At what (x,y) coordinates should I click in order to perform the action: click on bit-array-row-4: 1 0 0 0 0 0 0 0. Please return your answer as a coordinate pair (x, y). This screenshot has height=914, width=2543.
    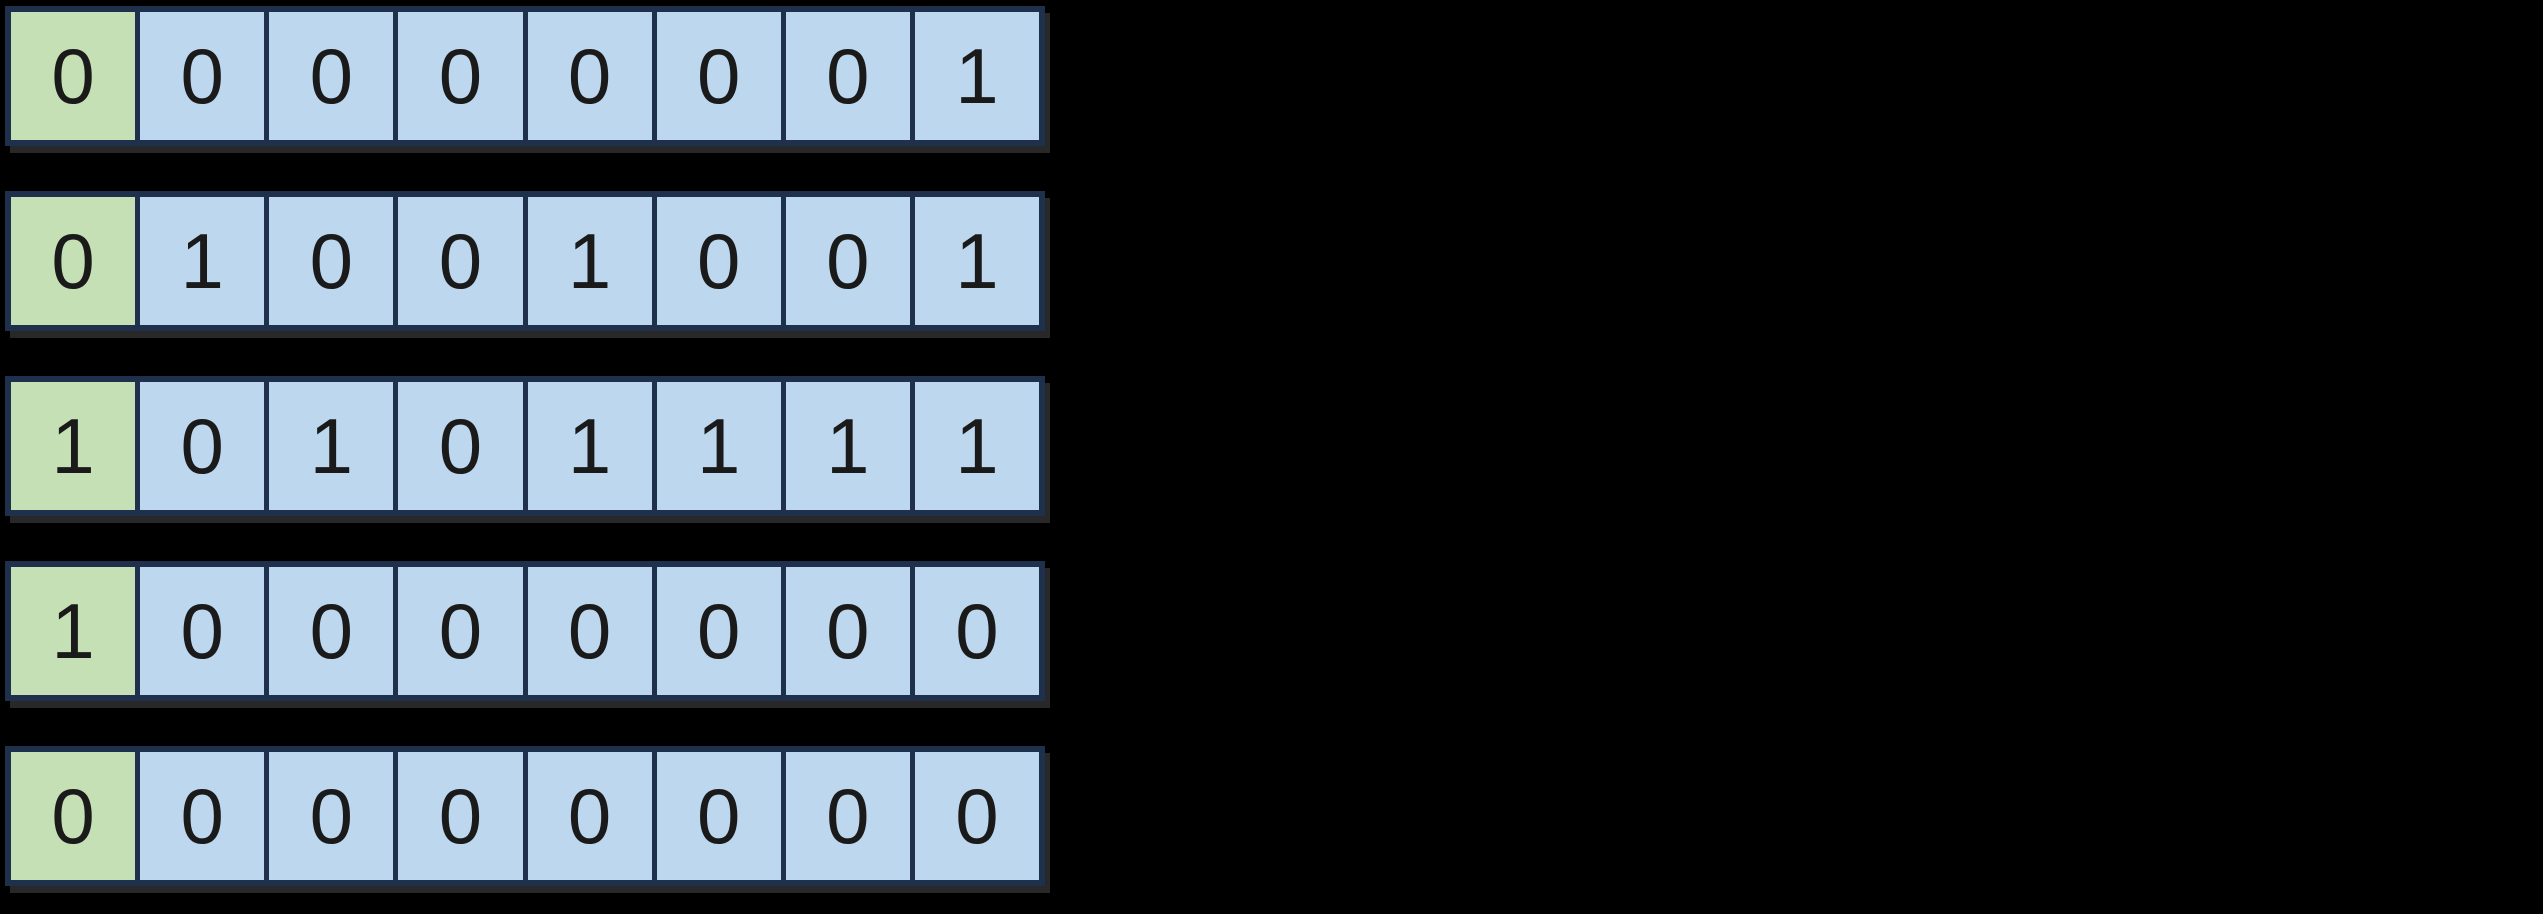
    Looking at the image, I should click on (525, 631).